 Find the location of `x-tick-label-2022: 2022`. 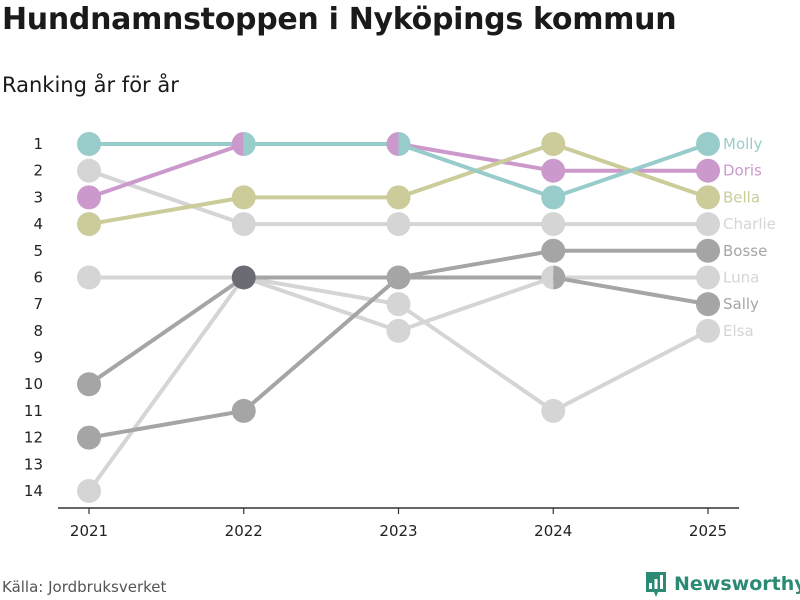

x-tick-label-2022: 2022 is located at coordinates (244, 531).